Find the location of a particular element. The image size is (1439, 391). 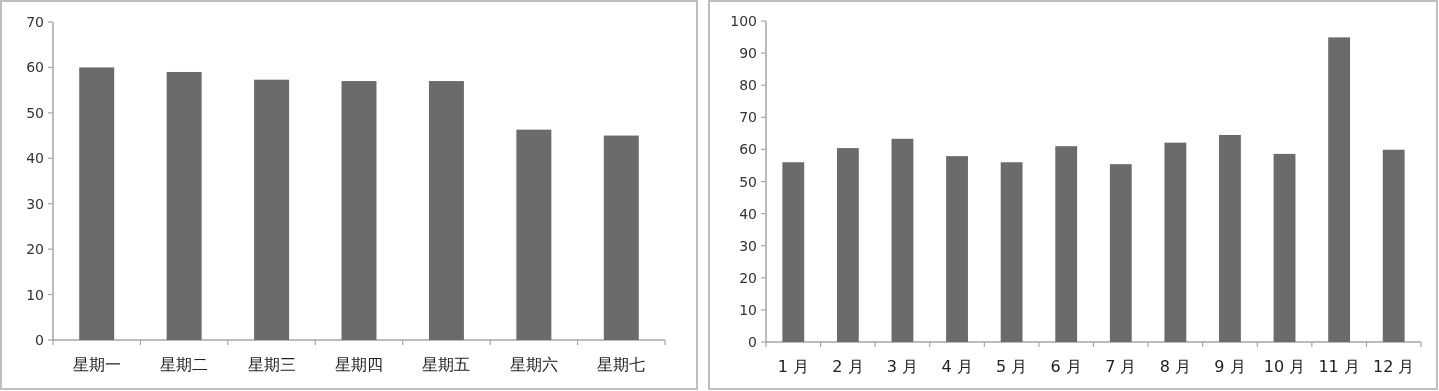

x-tick-label: 星期七 is located at coordinates (621, 364).